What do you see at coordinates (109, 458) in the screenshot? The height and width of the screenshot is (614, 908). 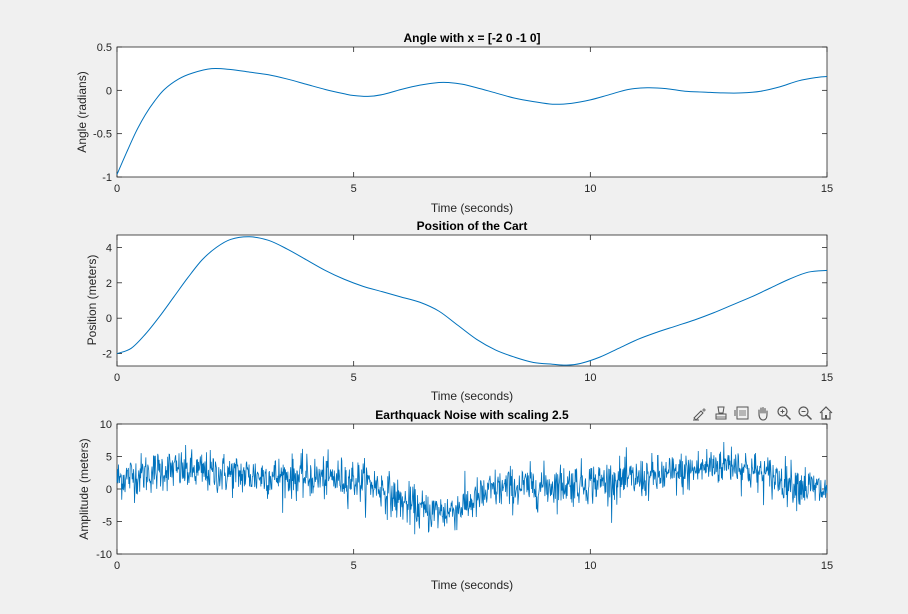 I see `y-tick-label: 5` at bounding box center [109, 458].